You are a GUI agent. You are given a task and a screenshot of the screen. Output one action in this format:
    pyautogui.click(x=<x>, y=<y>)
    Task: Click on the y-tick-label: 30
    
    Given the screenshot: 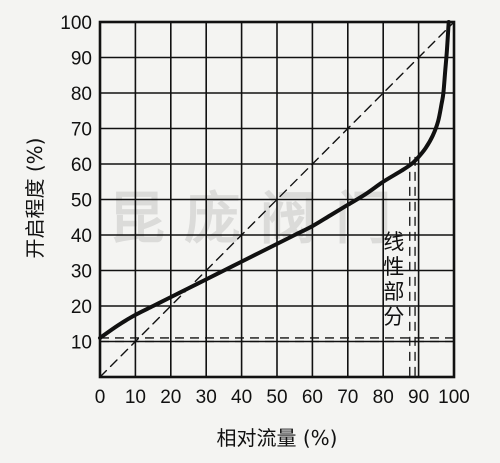 What is the action you would take?
    pyautogui.click(x=81, y=272)
    